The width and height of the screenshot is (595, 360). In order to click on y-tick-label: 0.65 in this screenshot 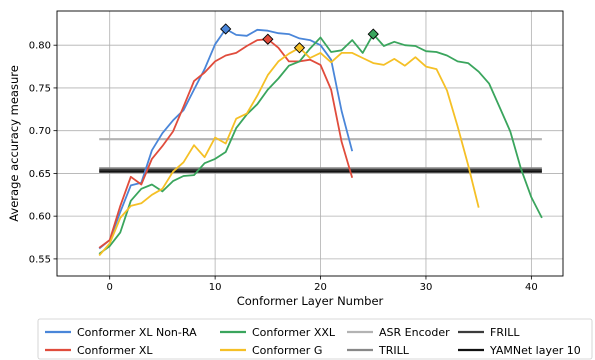, I will do `click(40, 174)`.